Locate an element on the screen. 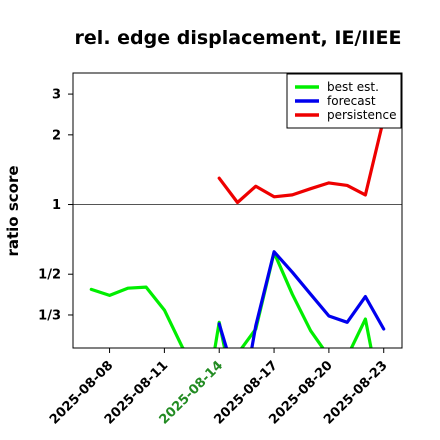 The height and width of the screenshot is (440, 440). series-line-best-est is located at coordinates (231, 299).